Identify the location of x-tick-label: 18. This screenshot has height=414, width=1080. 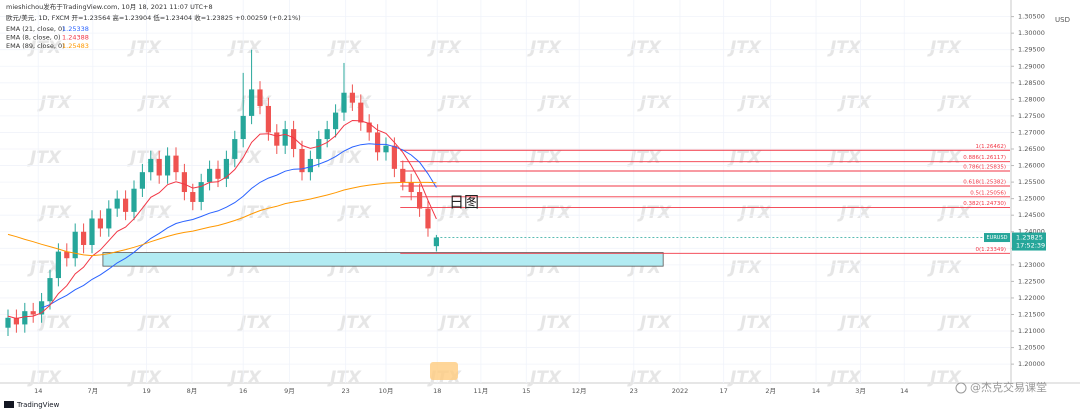
(437, 391).